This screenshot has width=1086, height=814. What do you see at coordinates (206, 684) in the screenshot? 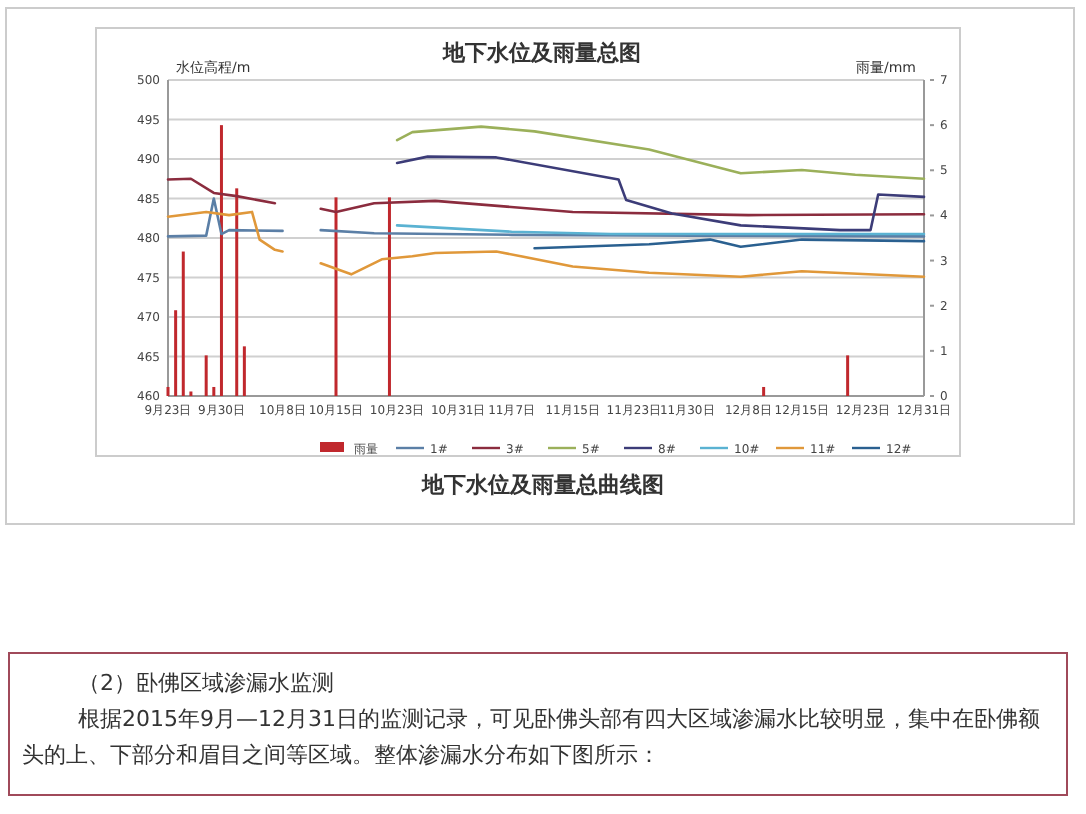
I see `text: （2）卧佛区域渗漏水监测` at bounding box center [206, 684].